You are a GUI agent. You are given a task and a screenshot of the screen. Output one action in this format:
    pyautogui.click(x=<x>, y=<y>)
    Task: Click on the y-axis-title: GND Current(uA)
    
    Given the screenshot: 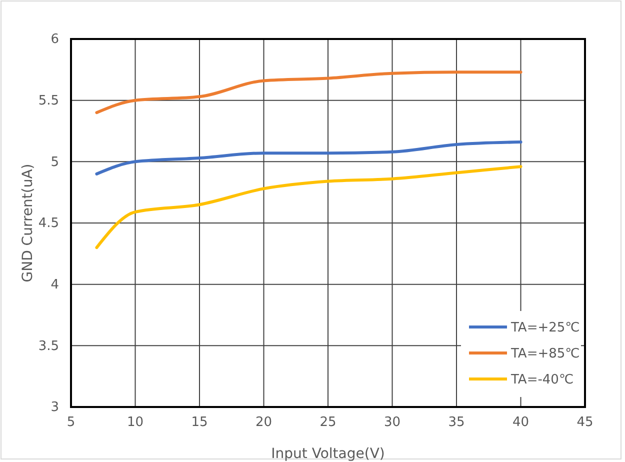 What is the action you would take?
    pyautogui.click(x=28, y=223)
    